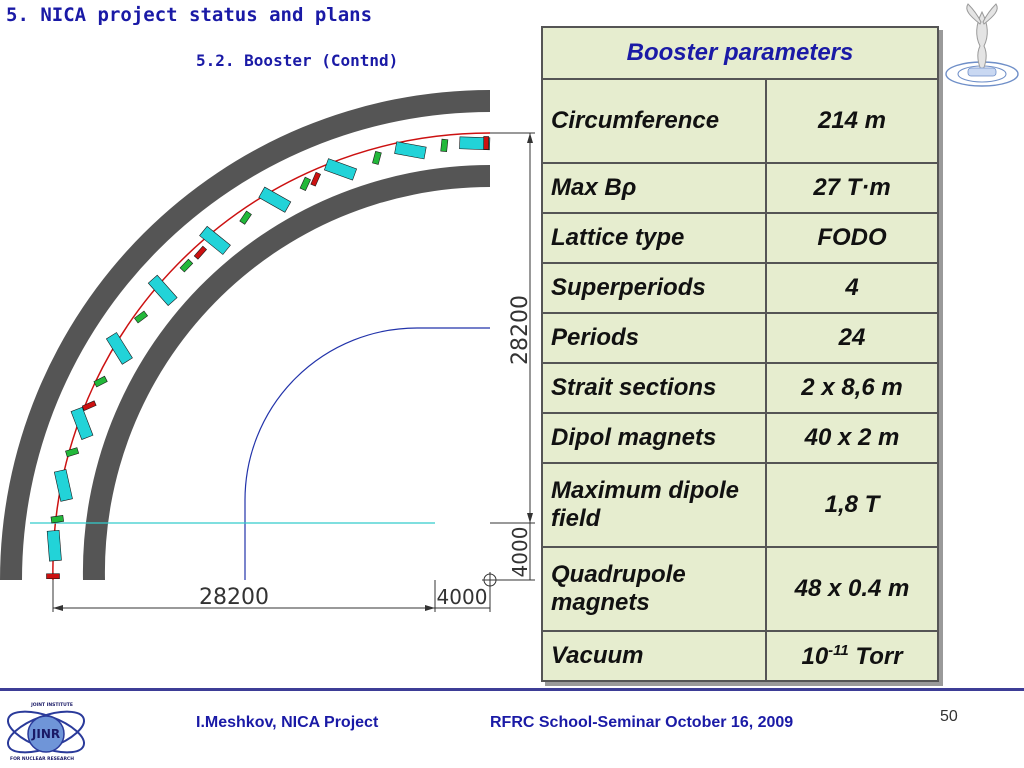 Image resolution: width=1024 pixels, height=768 pixels. I want to click on horizontal-dimension: 28200 4000, so click(271, 596).